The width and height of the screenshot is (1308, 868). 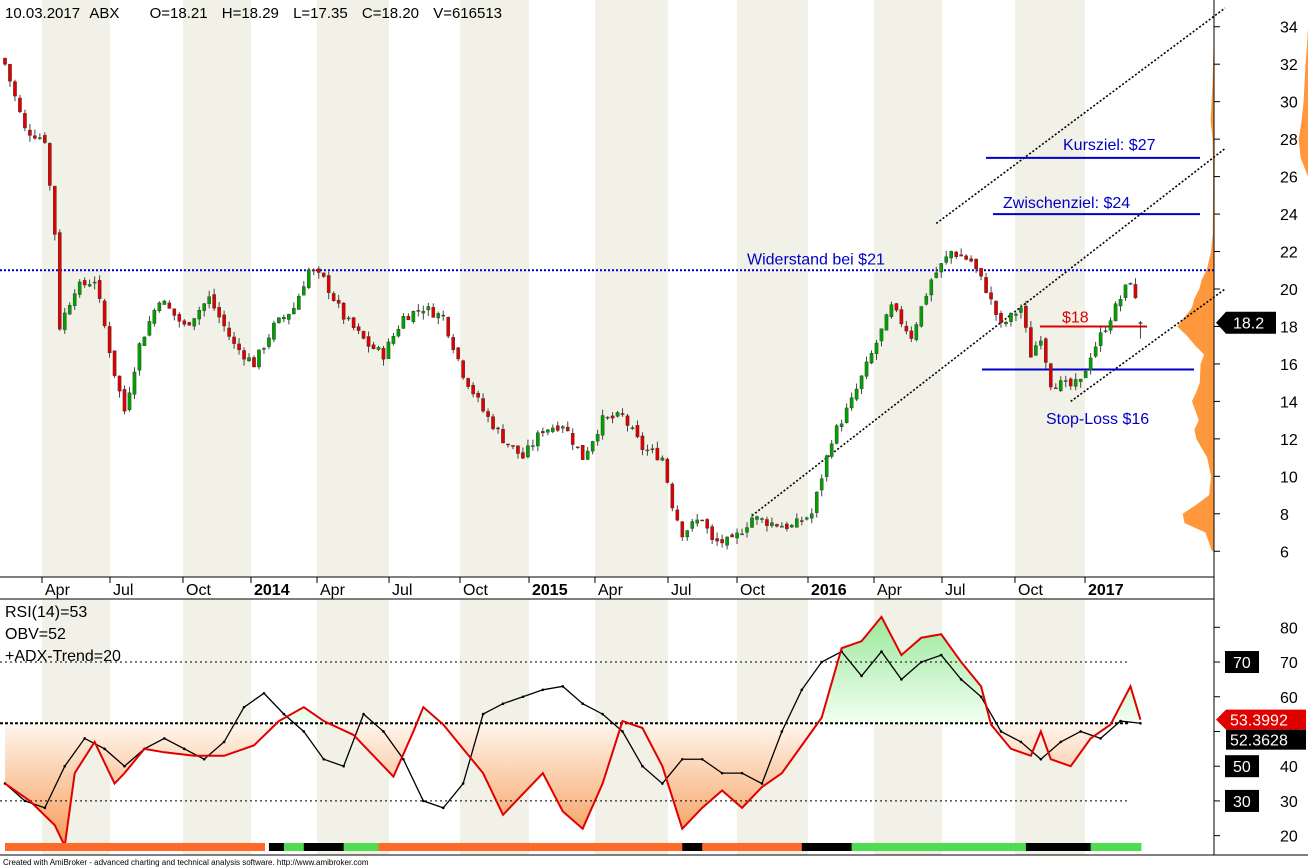 What do you see at coordinates (104, 13) in the screenshot?
I see `header-symbol: ABX` at bounding box center [104, 13].